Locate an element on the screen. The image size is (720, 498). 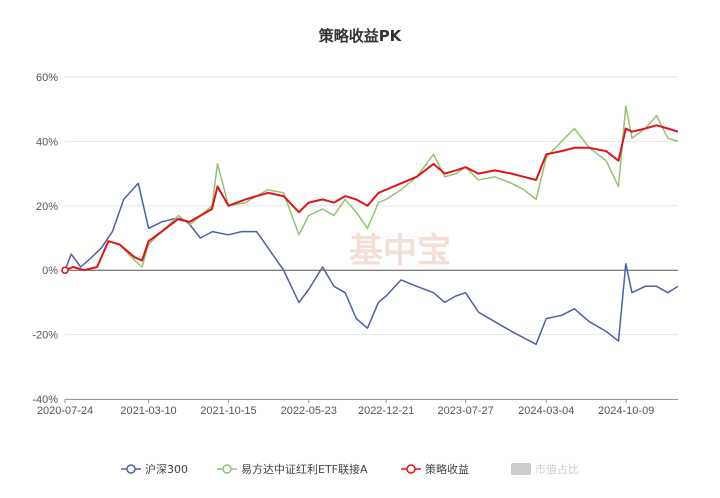
legend-label: 市值占比 is located at coordinates (557, 469).